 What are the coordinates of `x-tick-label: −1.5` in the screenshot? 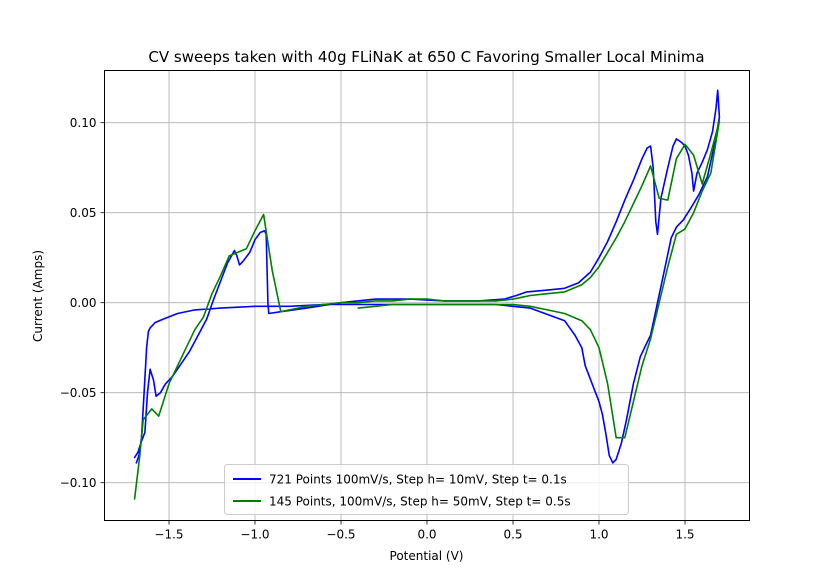 It's located at (168, 535).